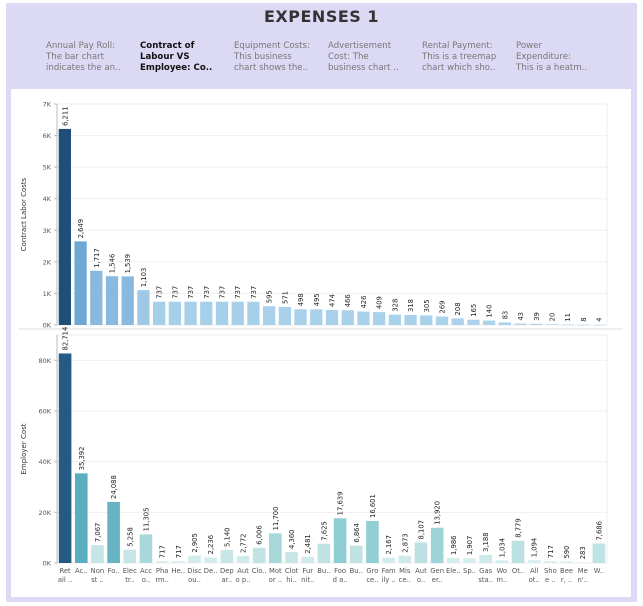 This screenshot has width=643, height=606. What do you see at coordinates (211, 571) in the screenshot?
I see `x-category-label: De..` at bounding box center [211, 571].